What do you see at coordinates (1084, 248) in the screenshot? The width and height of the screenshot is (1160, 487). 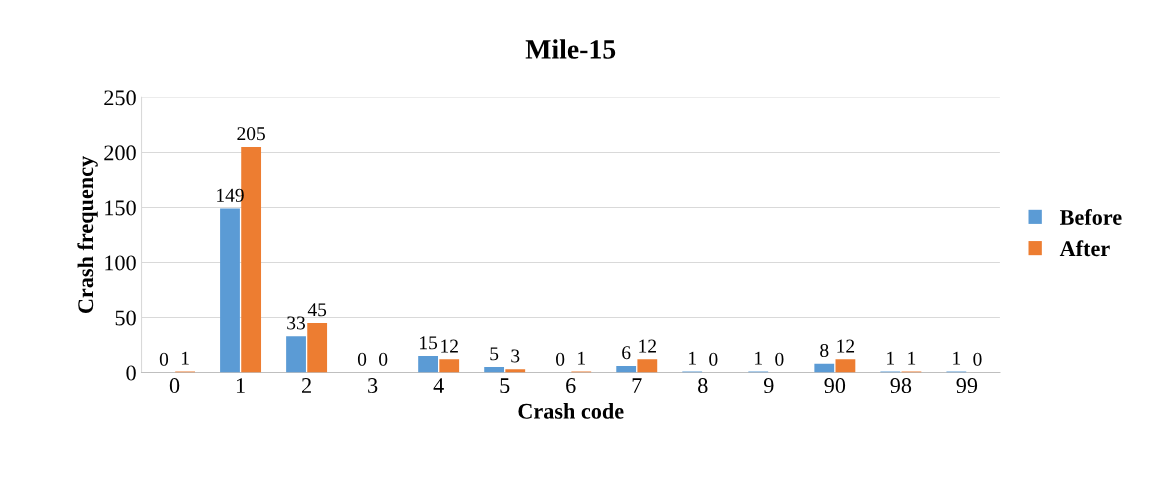 I see `legend-label: After` at bounding box center [1084, 248].